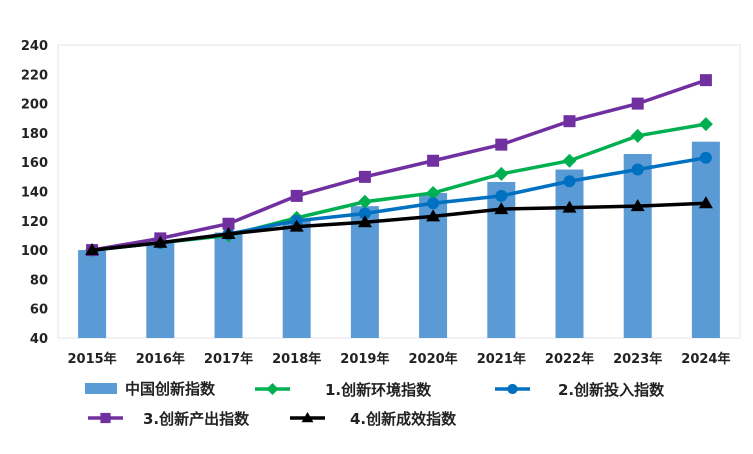 The width and height of the screenshot is (753, 454). What do you see at coordinates (611, 390) in the screenshot?
I see `legend-label: 2.创新投入指数` at bounding box center [611, 390].